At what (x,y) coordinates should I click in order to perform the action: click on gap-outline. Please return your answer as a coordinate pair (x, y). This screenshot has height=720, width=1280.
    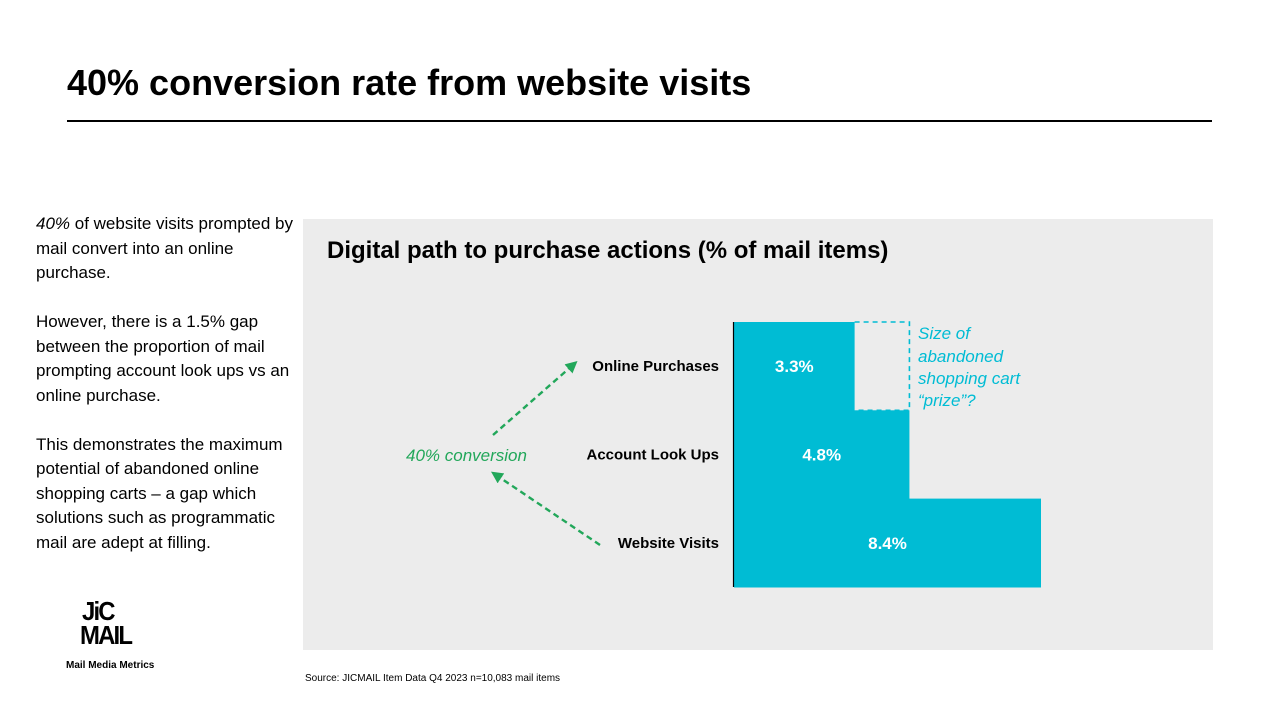
    Looking at the image, I should click on (882, 366).